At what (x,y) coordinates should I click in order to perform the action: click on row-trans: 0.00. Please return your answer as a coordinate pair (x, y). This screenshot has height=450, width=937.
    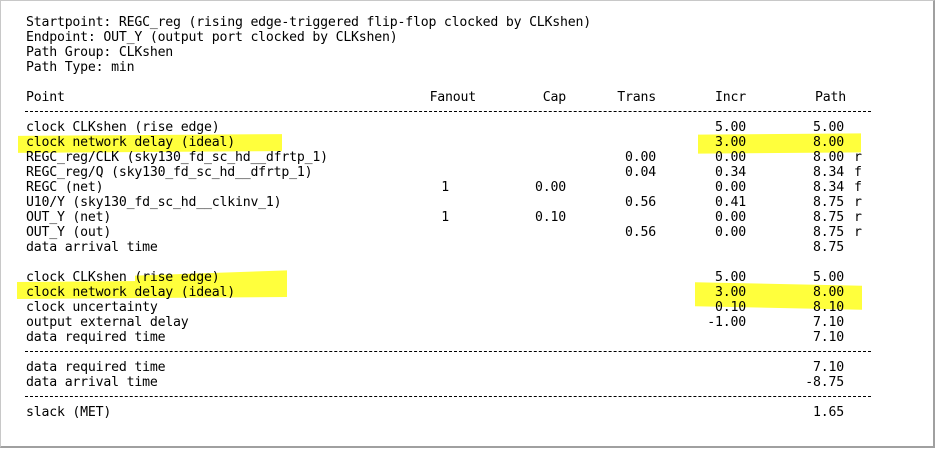
    Looking at the image, I should click on (640, 157).